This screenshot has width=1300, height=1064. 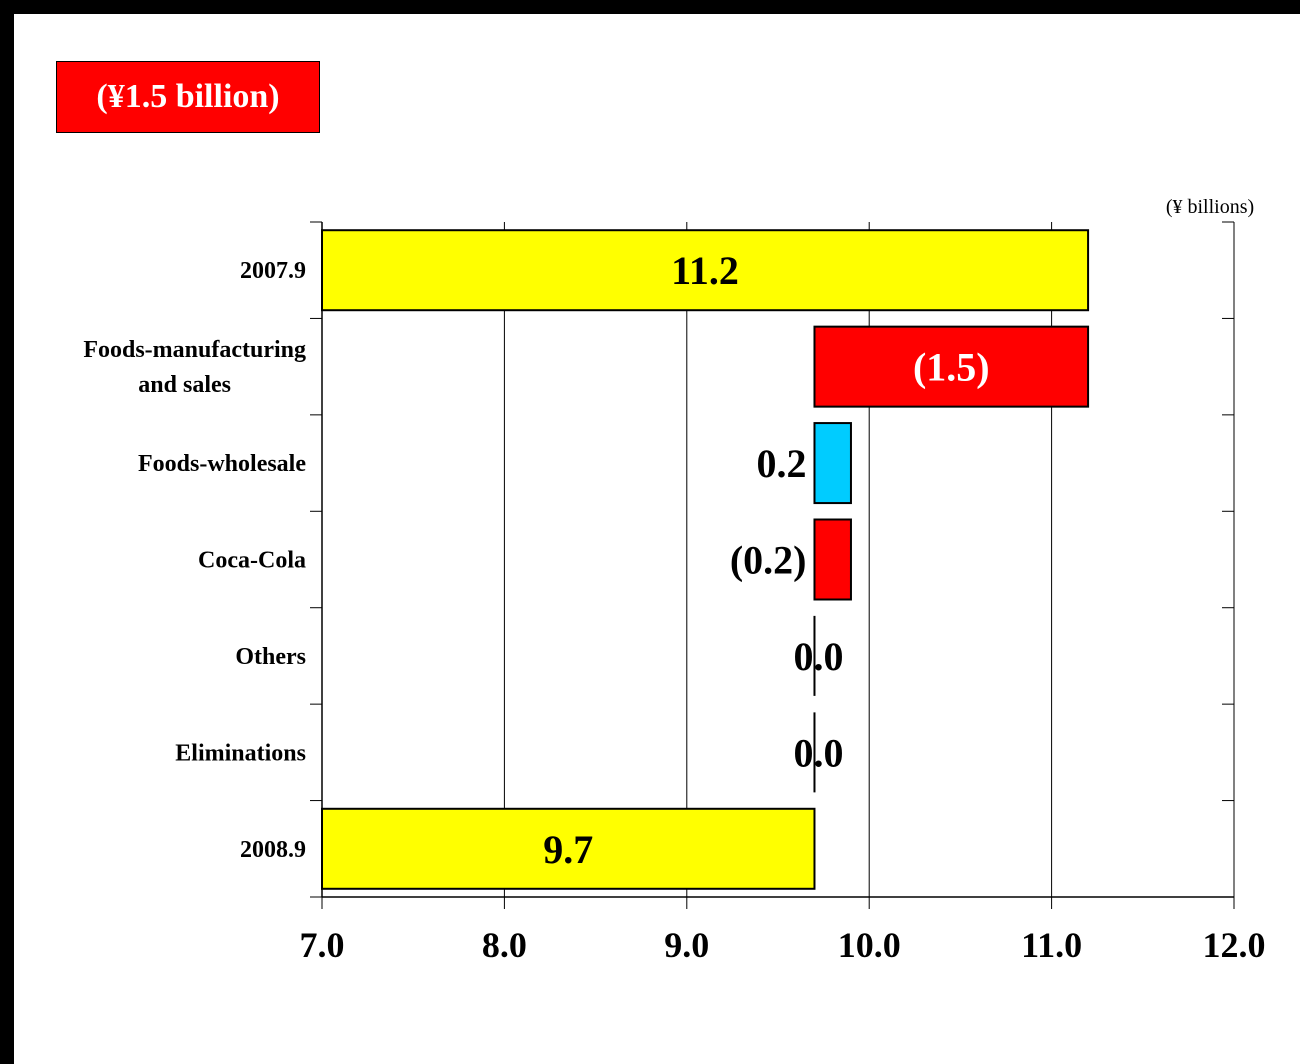 I want to click on data-label: 9.7, so click(x=568, y=849).